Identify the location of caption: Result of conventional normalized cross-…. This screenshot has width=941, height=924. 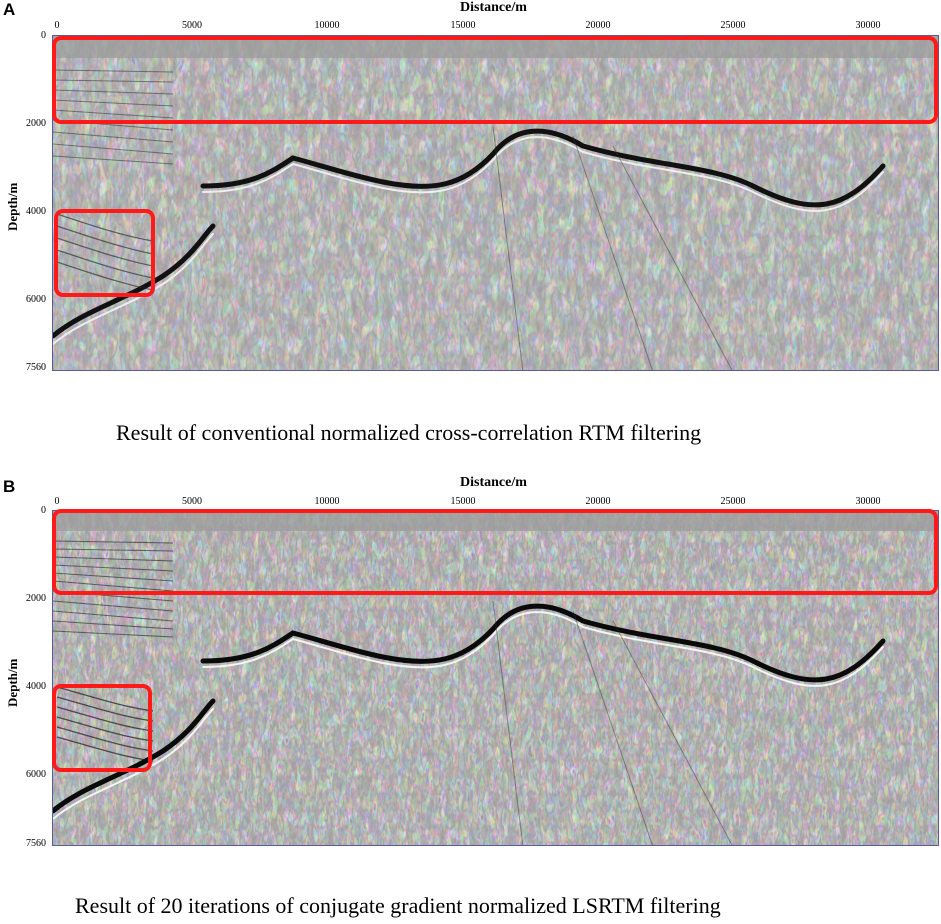
(409, 432).